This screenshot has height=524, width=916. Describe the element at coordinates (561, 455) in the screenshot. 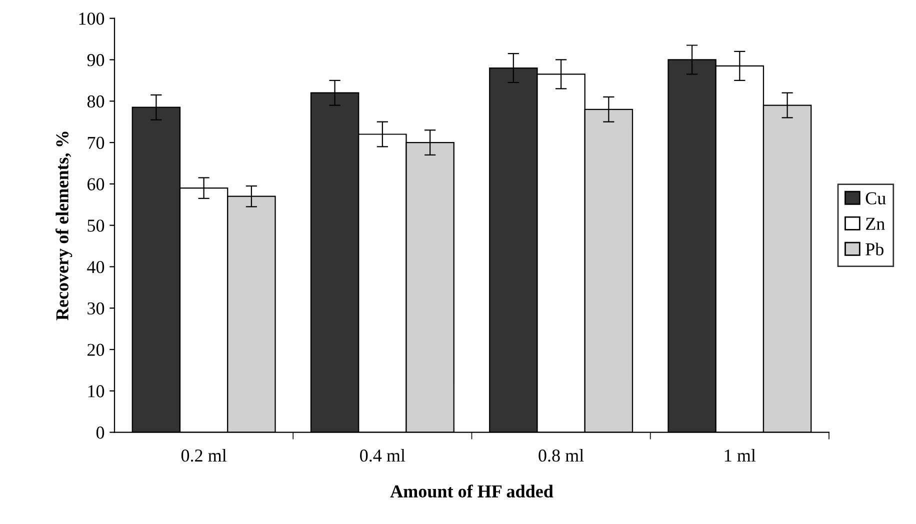

I see `x-tick-label: 0.8 ml` at that location.